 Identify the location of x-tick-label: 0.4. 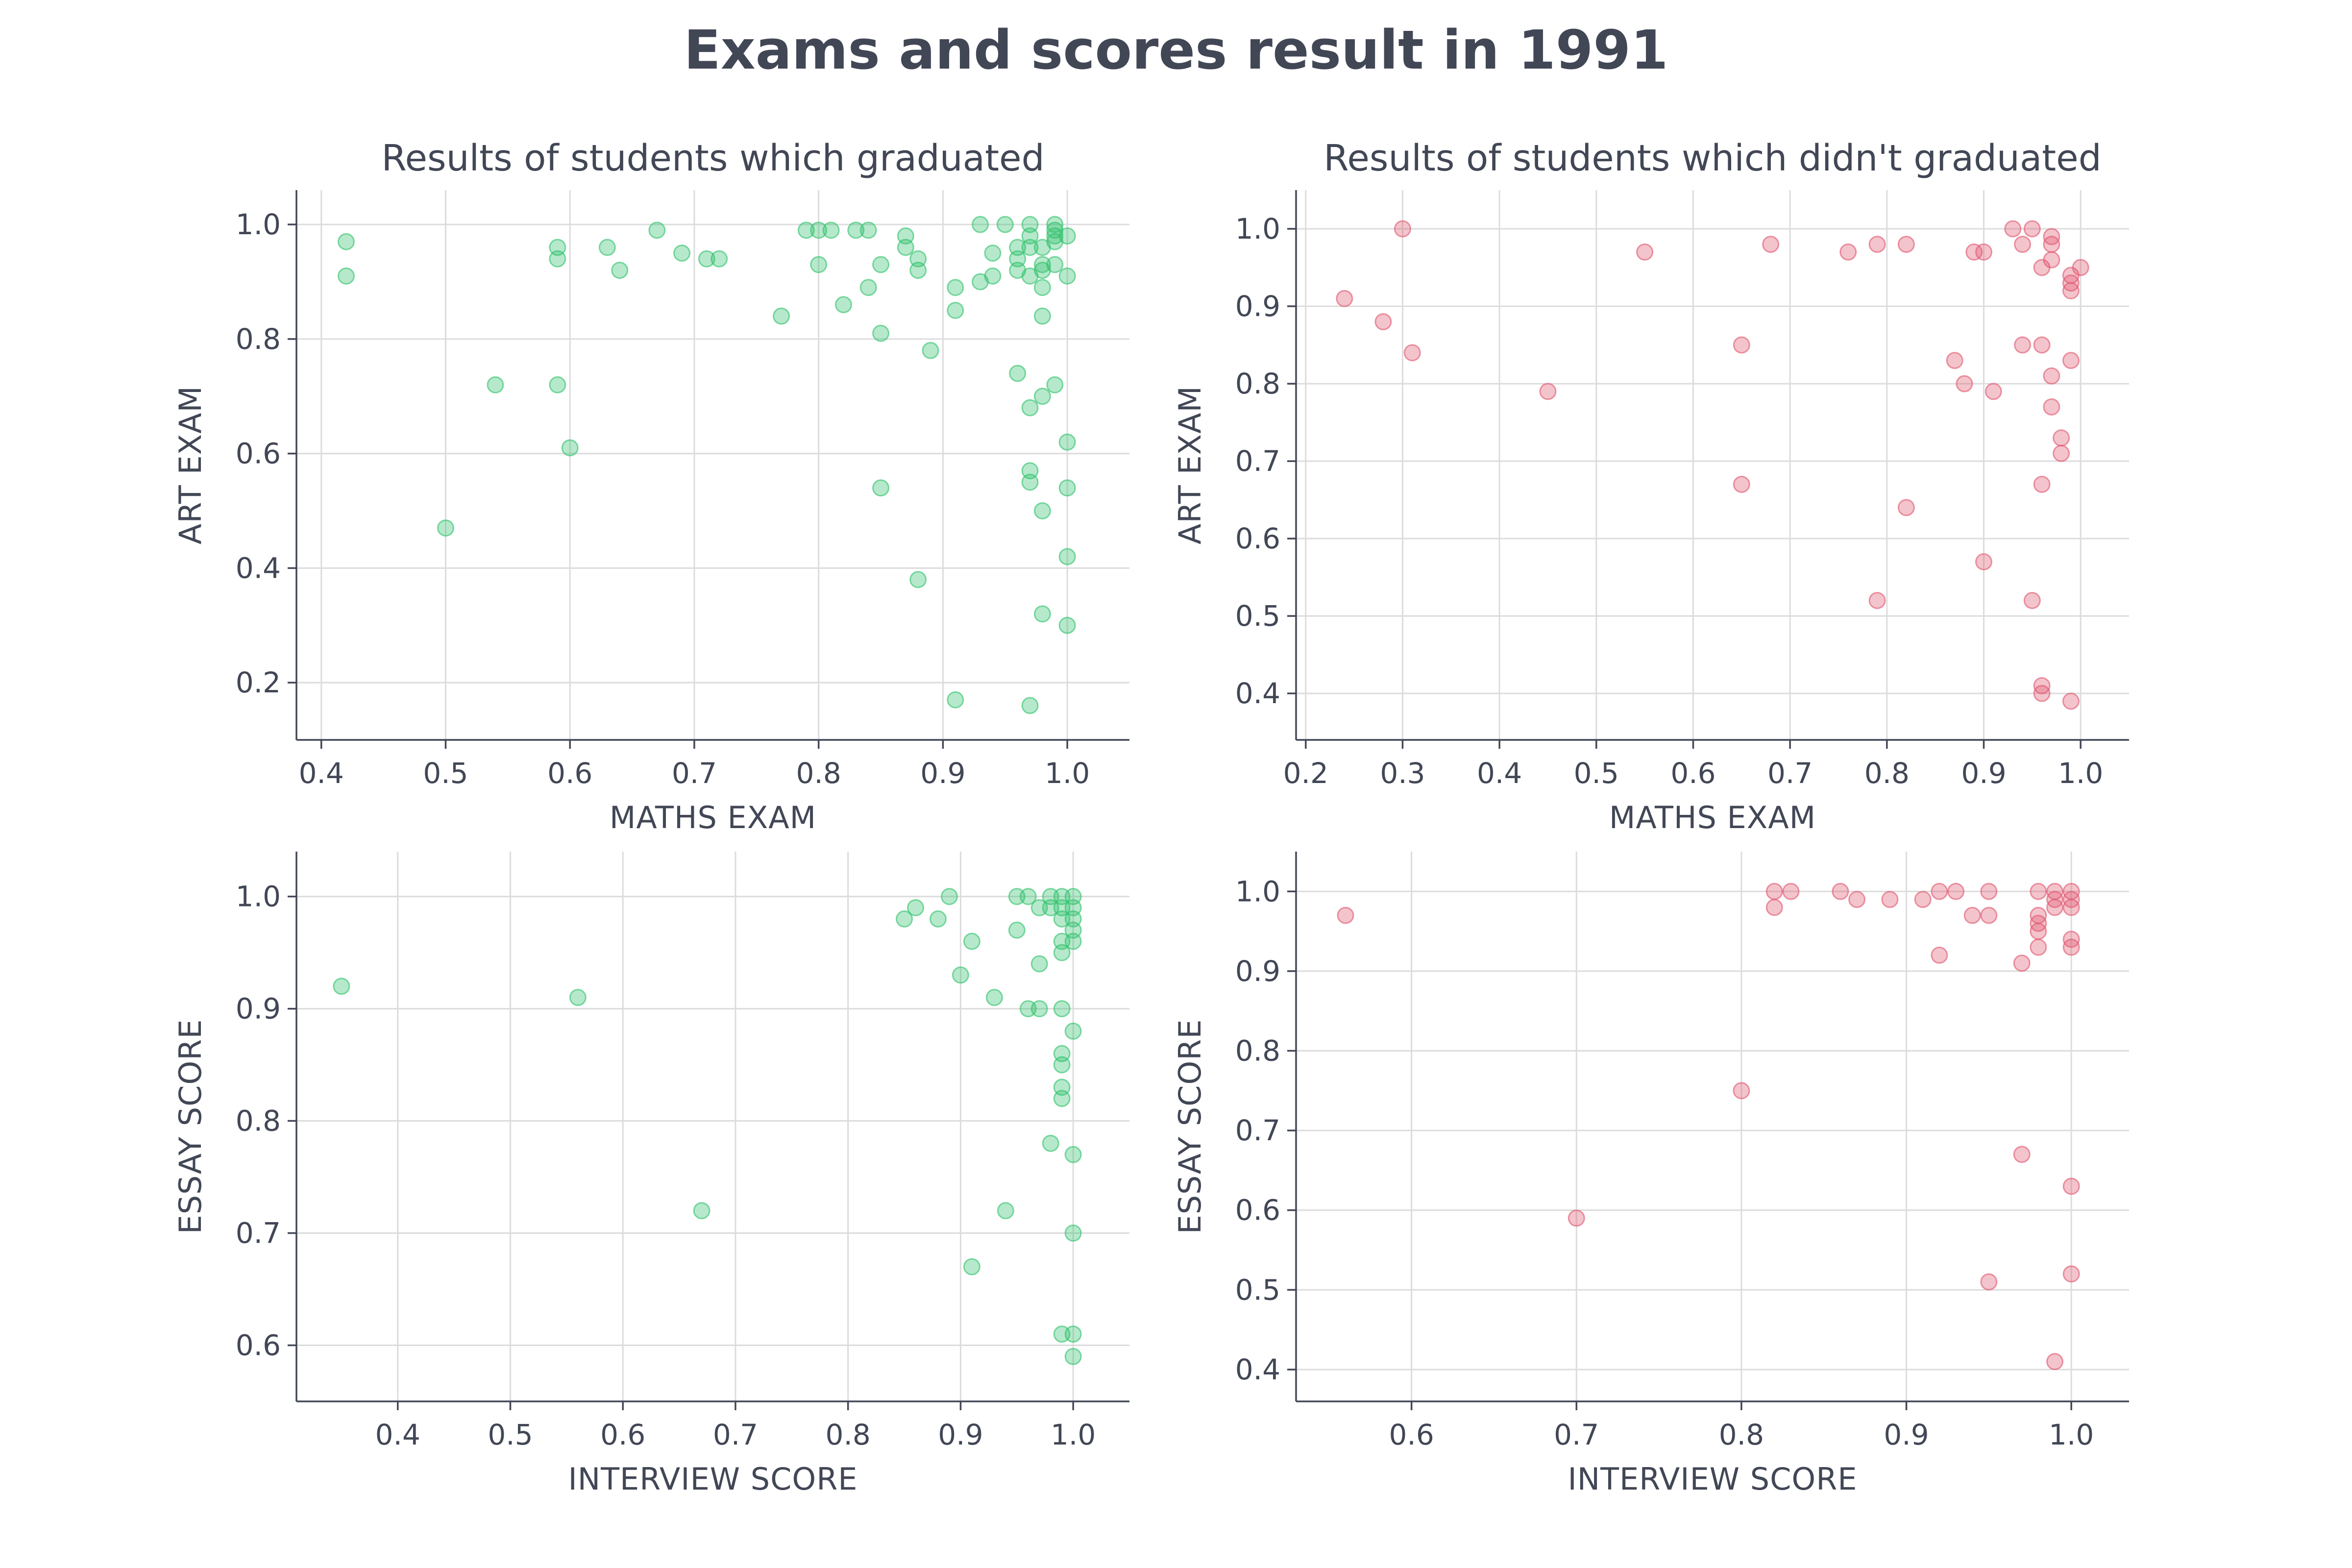
(397, 1434).